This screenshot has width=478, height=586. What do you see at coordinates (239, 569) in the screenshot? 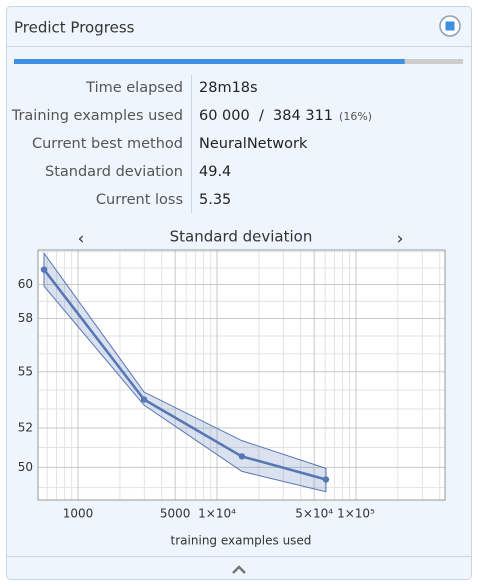
I see `collapse-caret` at bounding box center [239, 569].